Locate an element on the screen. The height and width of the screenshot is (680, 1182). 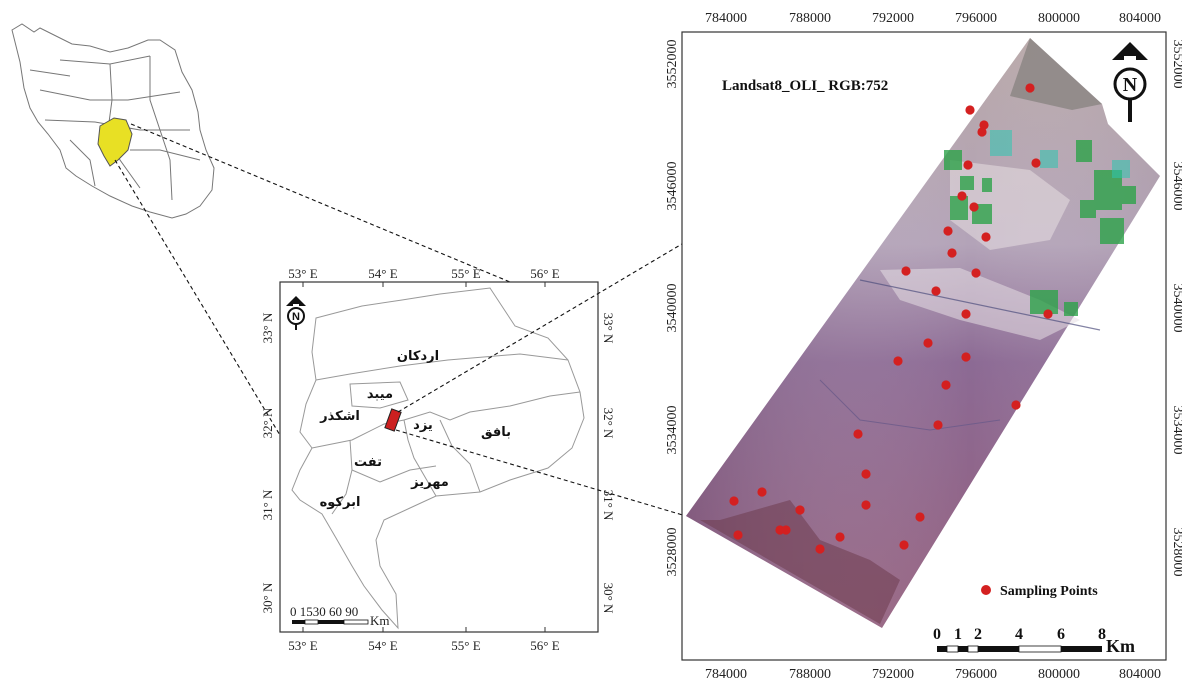
province-bottom-ticks: 53° E 54° E 55° E 56° E is located at coordinates (423, 645).